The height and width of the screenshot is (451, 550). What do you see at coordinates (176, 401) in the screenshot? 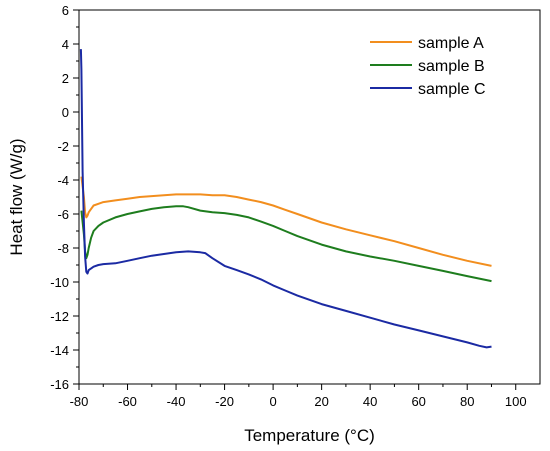
I see `x-tick-label: -40` at bounding box center [176, 401].